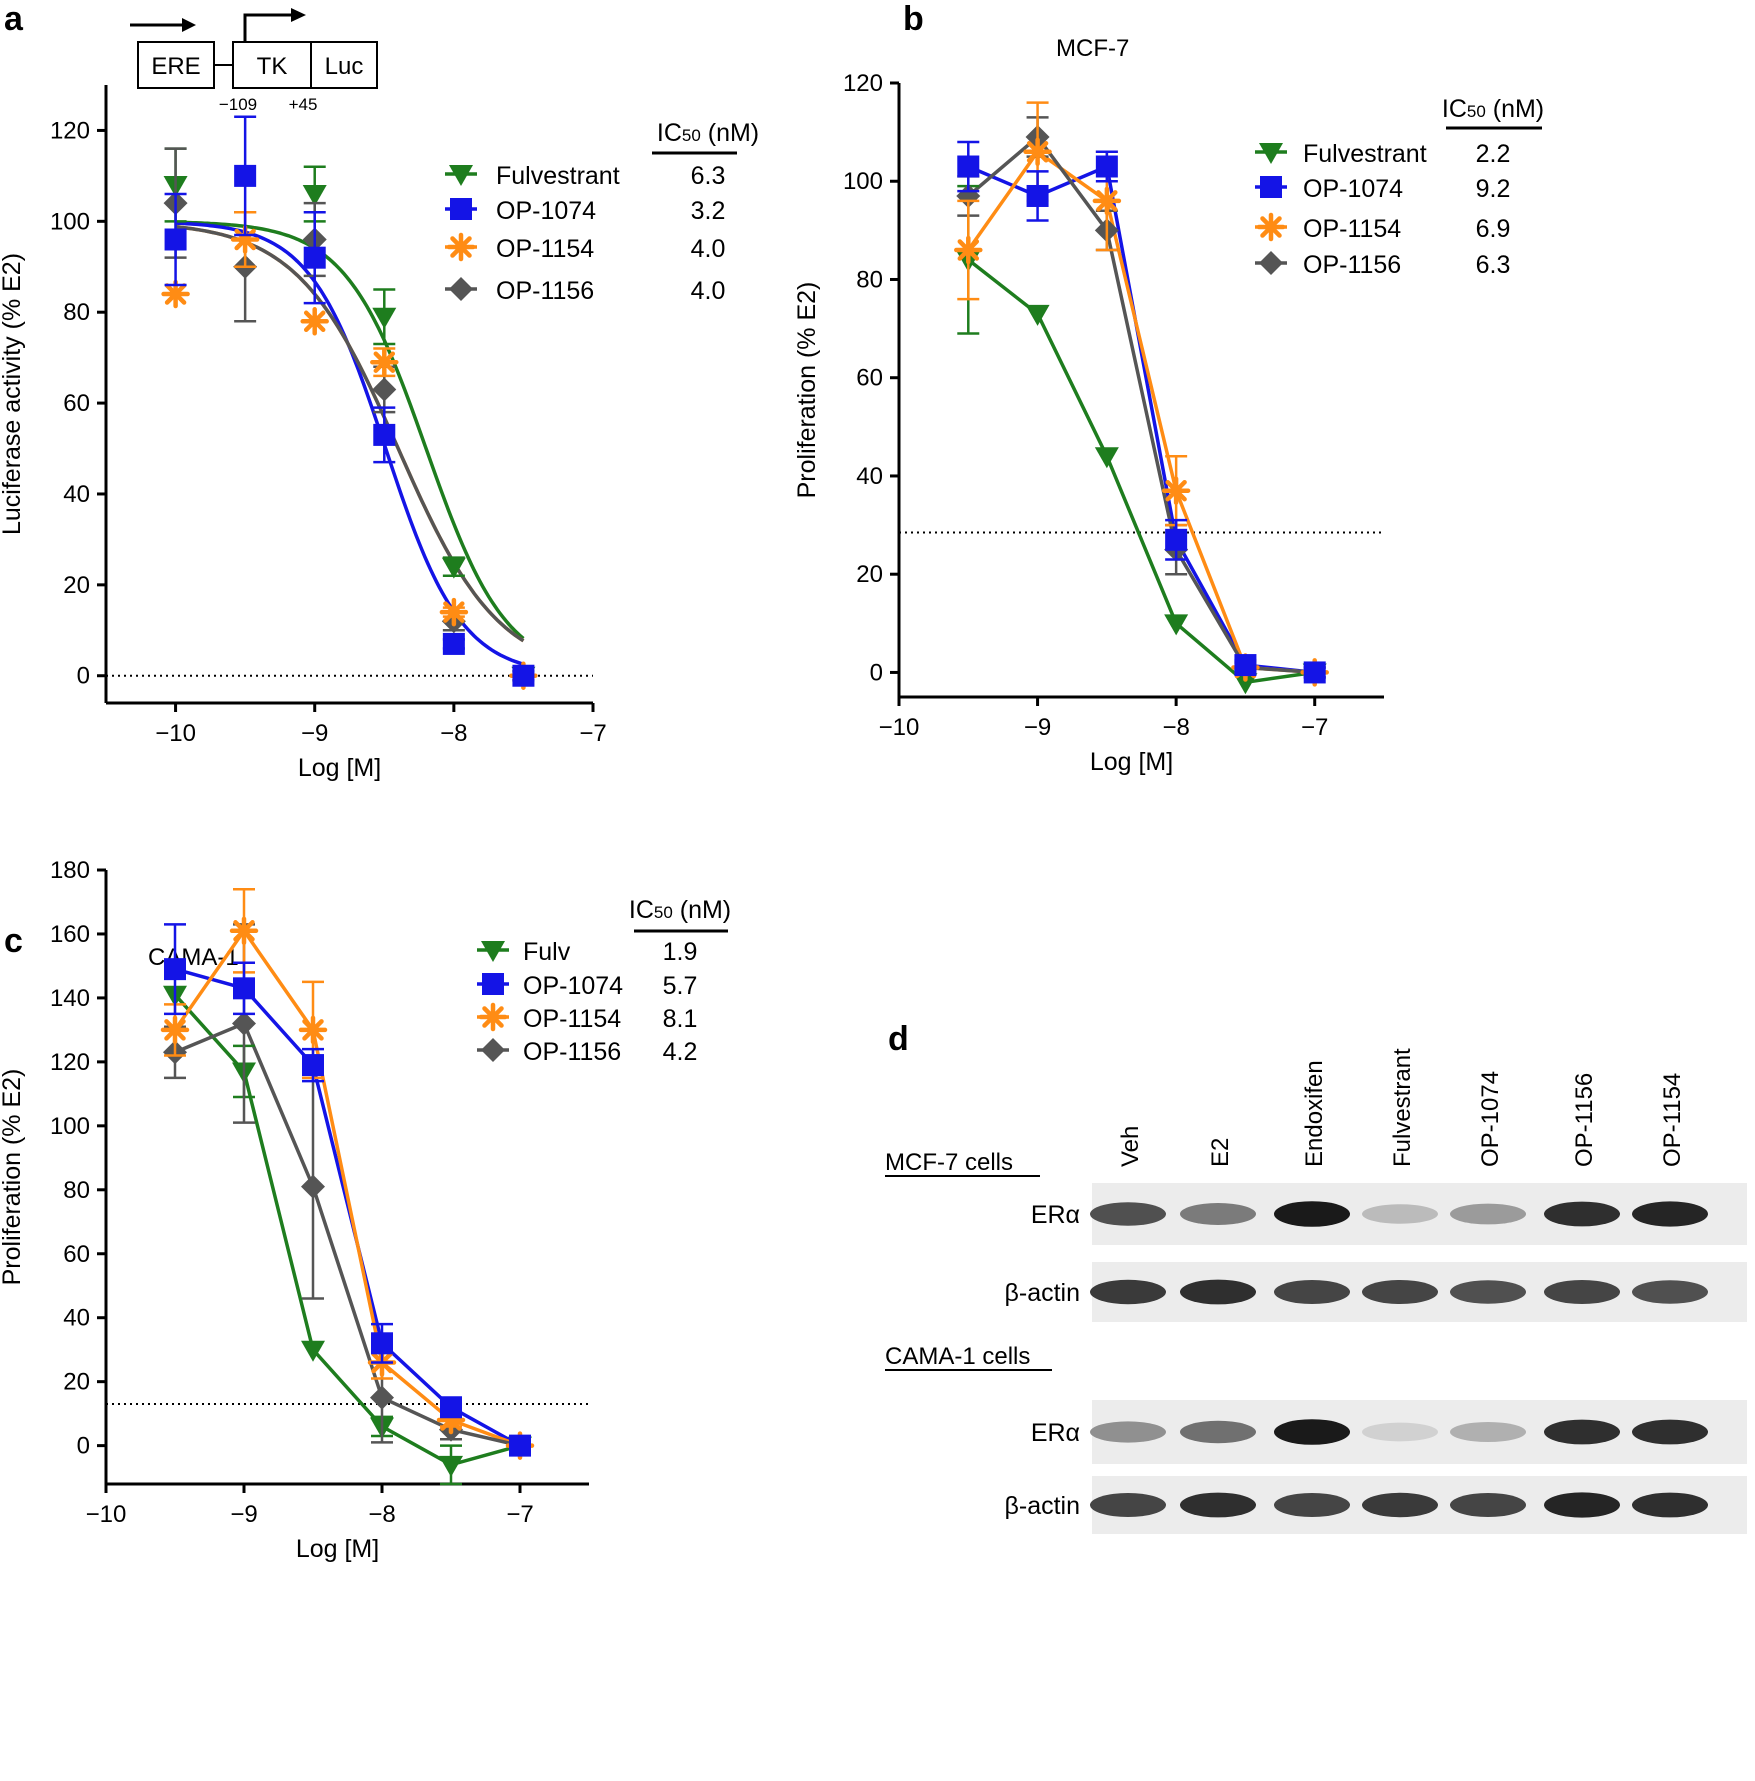 This screenshot has height=1781, width=1755. I want to click on panel-letter-c: c, so click(13, 941).